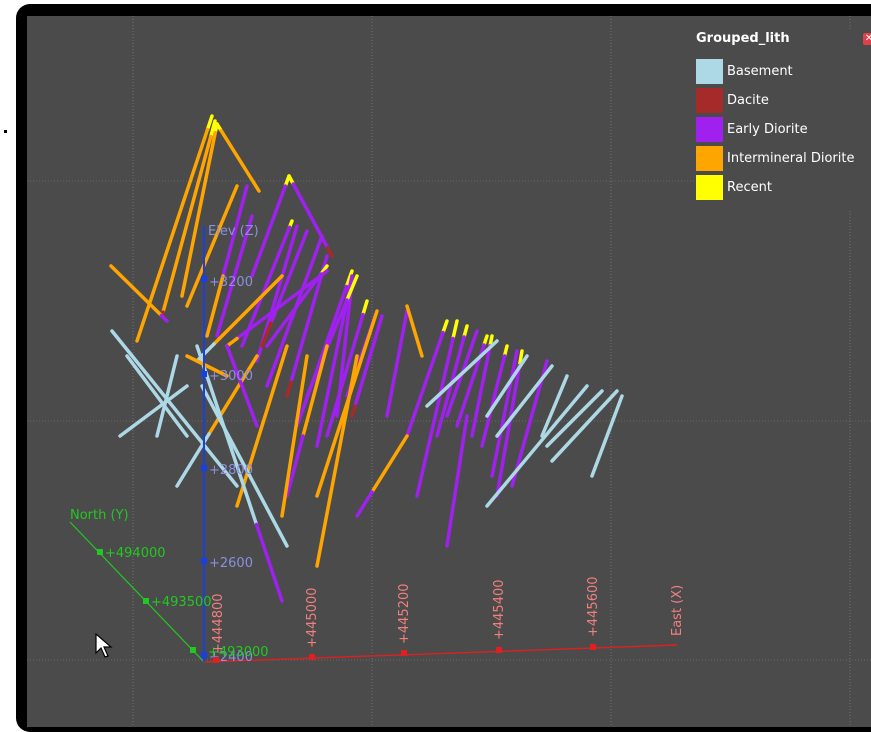  Describe the element at coordinates (231, 376) in the screenshot. I see `elev-tick-label: +3000` at that location.